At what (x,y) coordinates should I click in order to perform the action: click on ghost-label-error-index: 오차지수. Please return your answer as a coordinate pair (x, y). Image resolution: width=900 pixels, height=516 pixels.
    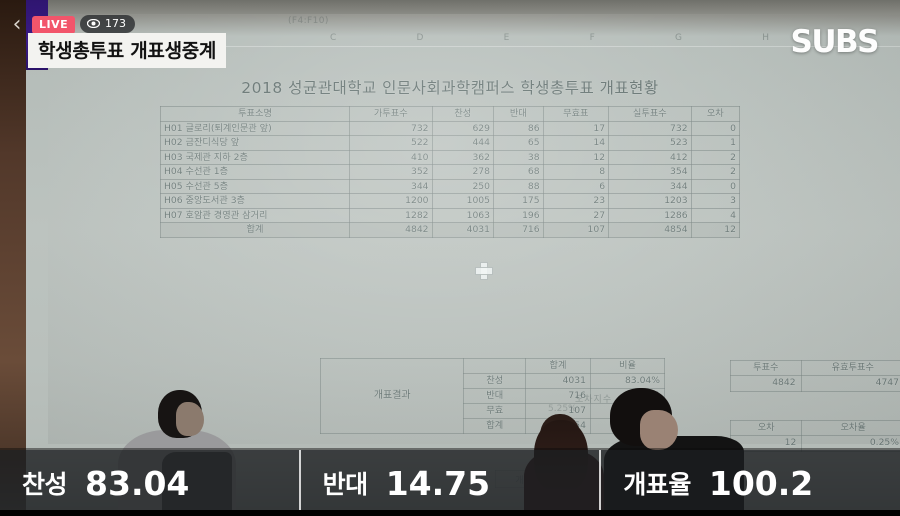
    Looking at the image, I should click on (594, 400).